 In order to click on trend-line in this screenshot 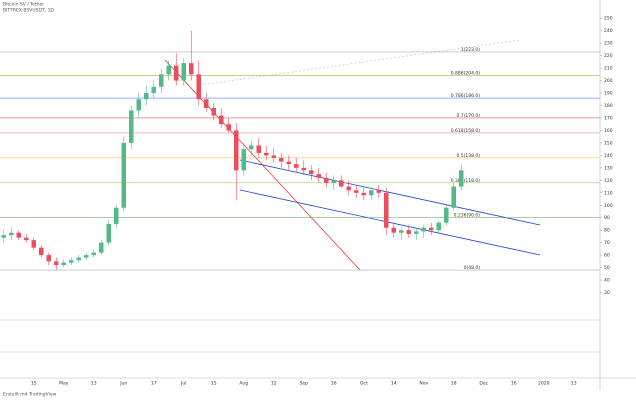, I will do `click(360, 62)`.